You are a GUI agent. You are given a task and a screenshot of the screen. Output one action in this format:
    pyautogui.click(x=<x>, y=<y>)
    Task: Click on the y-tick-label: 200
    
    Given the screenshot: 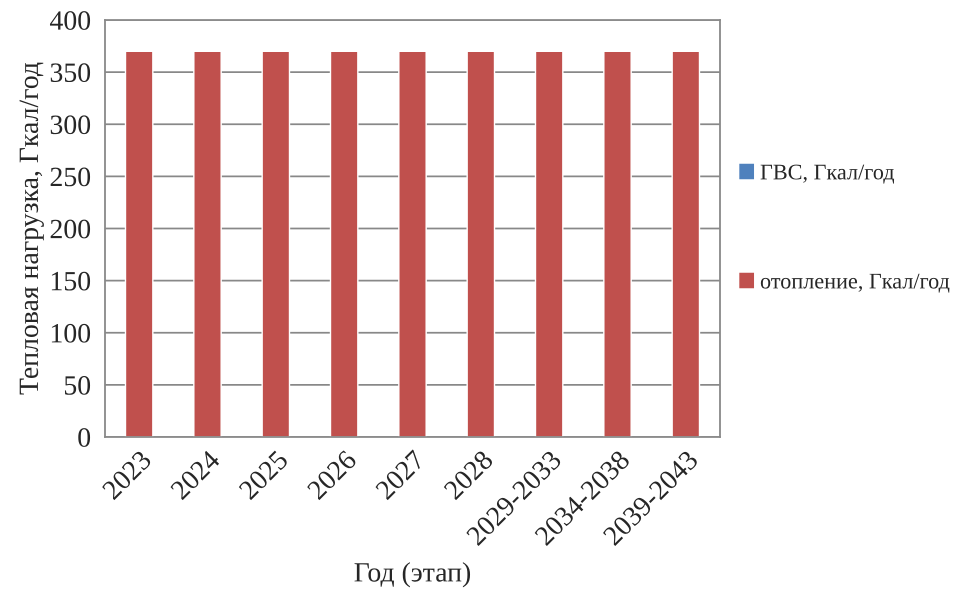 What is the action you would take?
    pyautogui.click(x=70, y=229)
    